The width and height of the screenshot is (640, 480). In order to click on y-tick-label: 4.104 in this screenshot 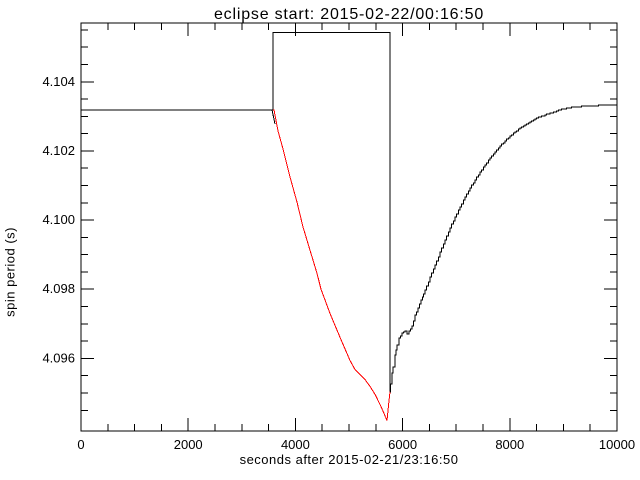, I will do `click(58, 81)`.